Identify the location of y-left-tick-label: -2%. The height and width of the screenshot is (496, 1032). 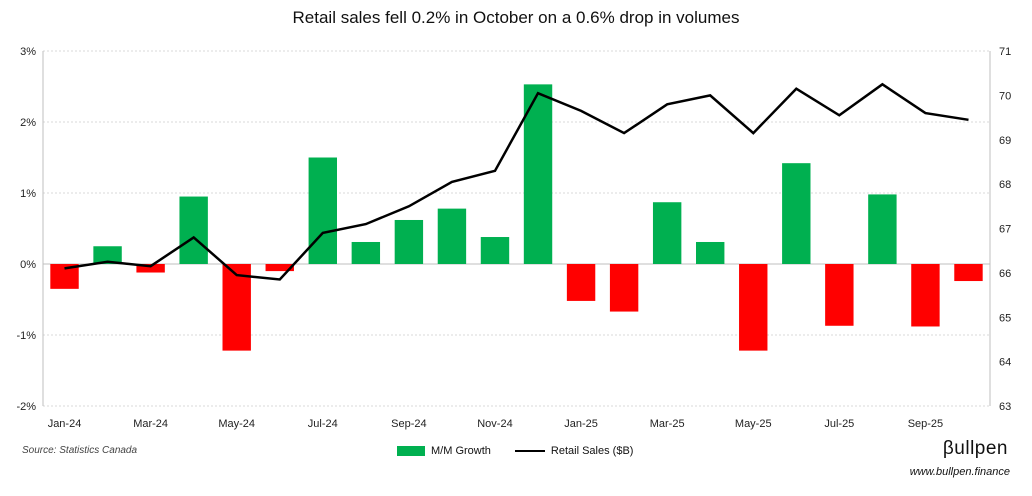
(26, 407).